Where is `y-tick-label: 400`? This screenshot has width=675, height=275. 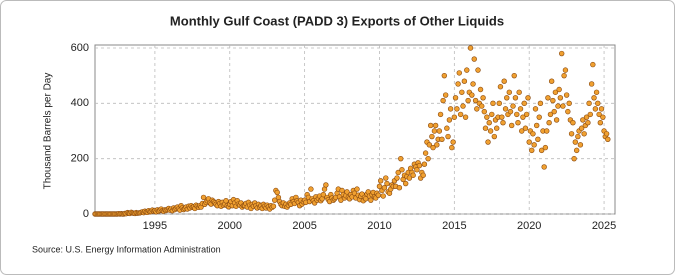 y-tick-label: 400 is located at coordinates (80, 103).